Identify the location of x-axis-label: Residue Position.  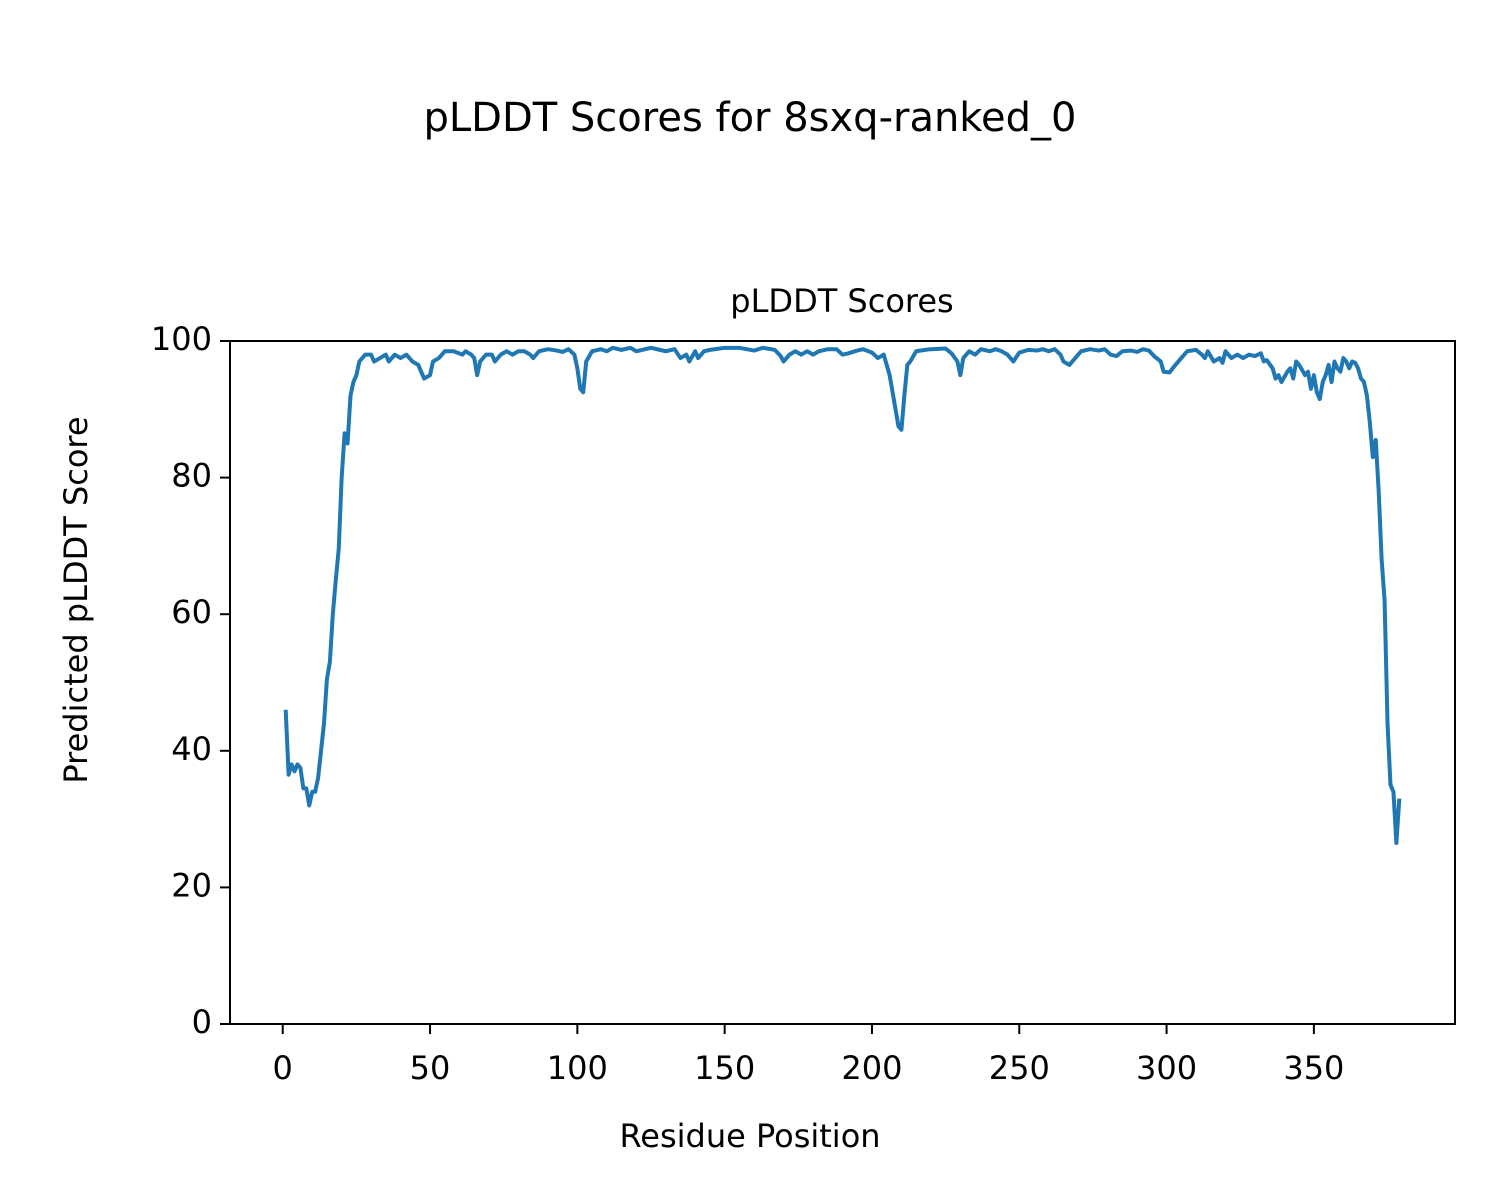
(749, 1136).